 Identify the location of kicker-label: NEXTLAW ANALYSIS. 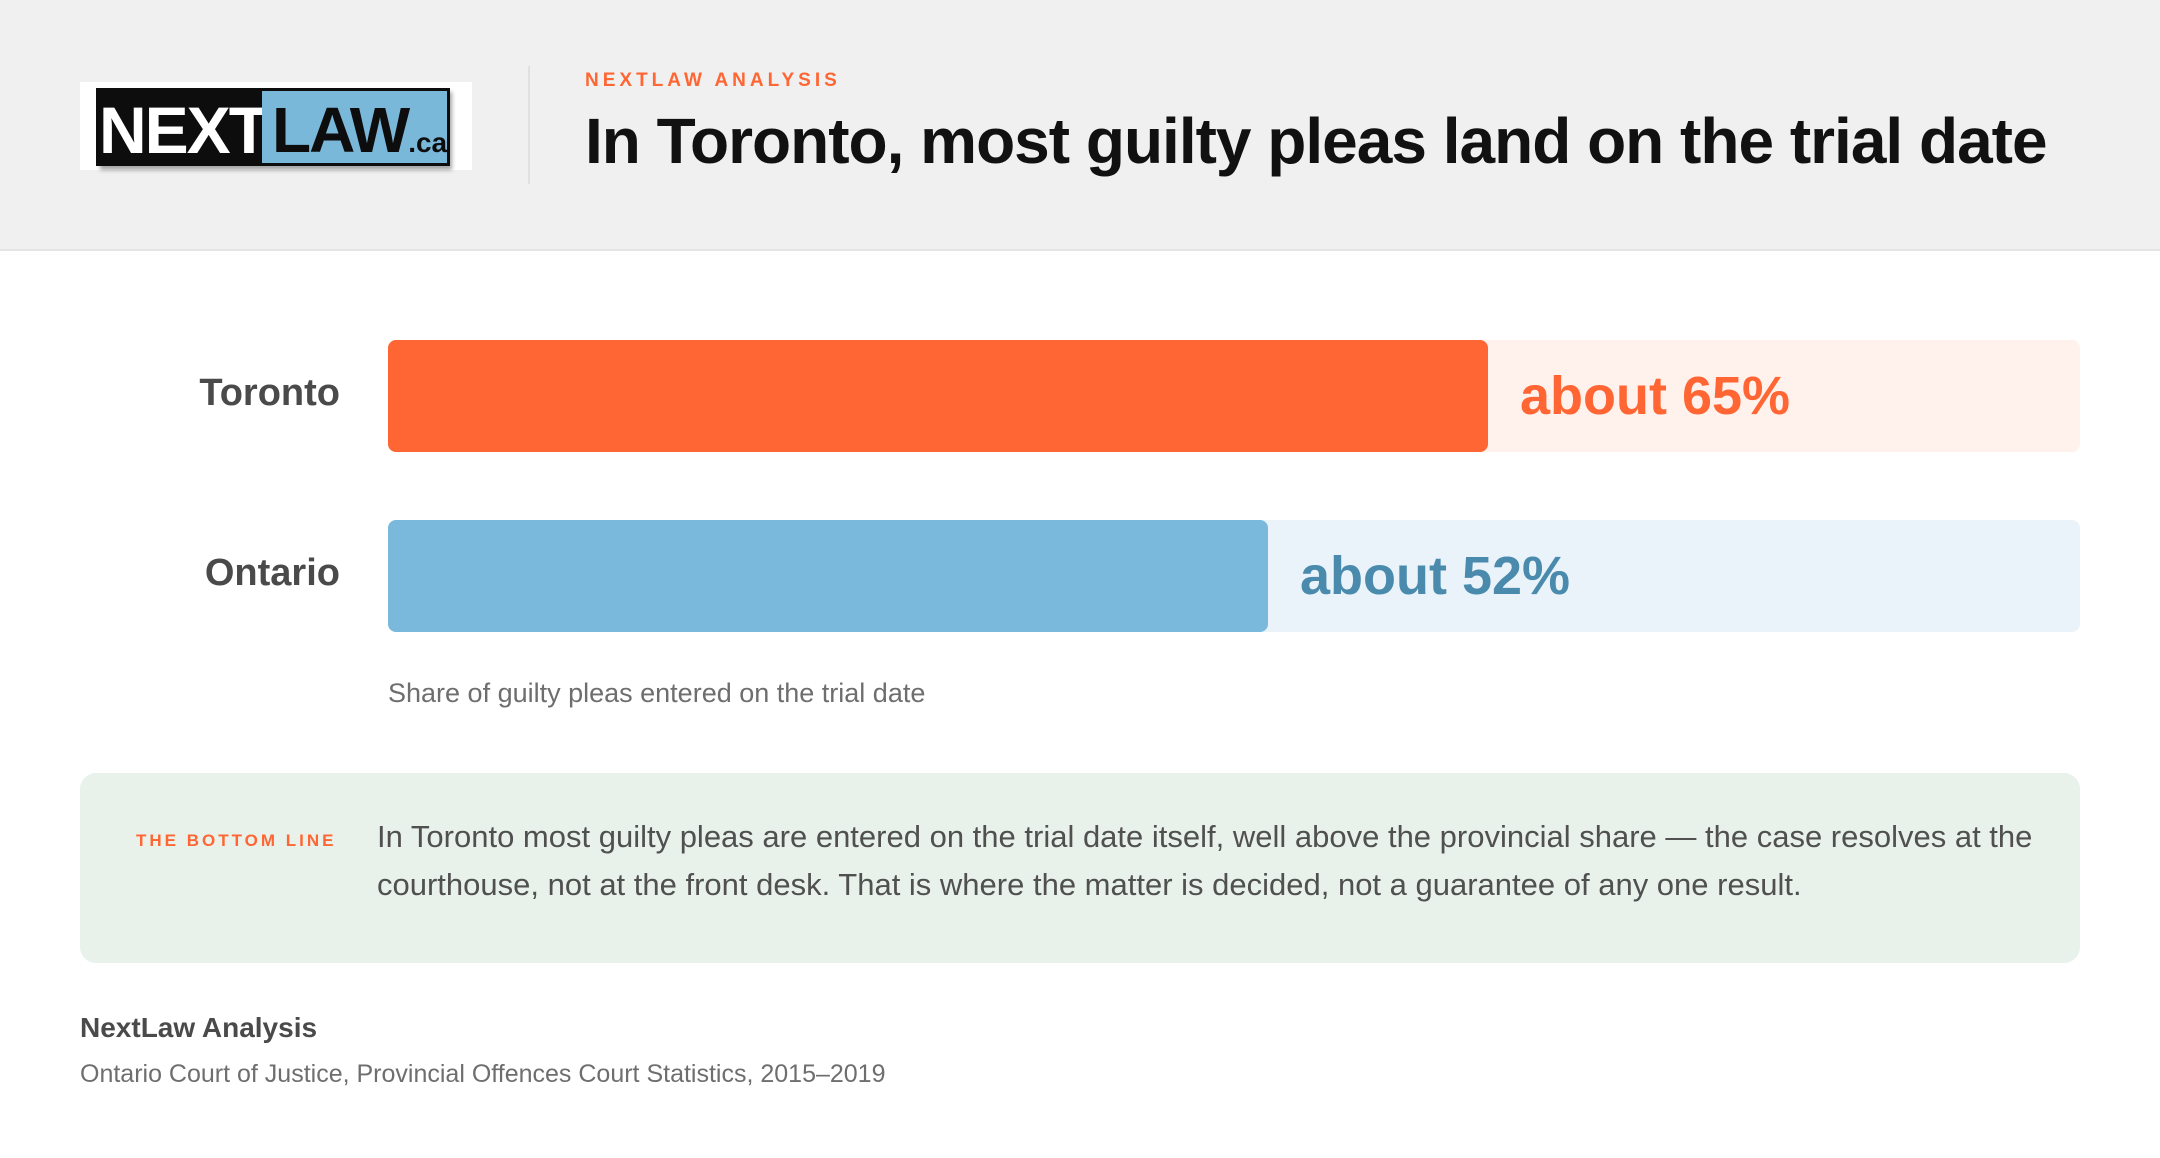
(713, 80).